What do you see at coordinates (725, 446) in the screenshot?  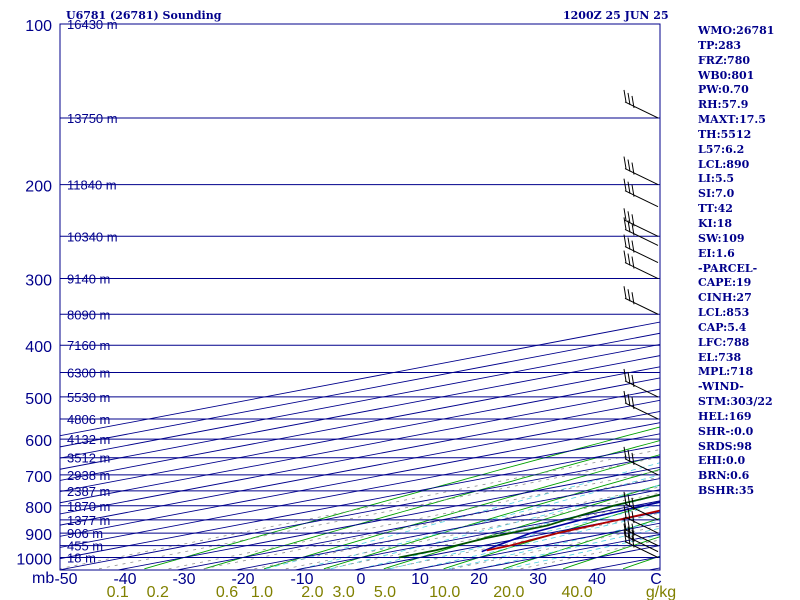 I see `index-item: SRDS:98` at bounding box center [725, 446].